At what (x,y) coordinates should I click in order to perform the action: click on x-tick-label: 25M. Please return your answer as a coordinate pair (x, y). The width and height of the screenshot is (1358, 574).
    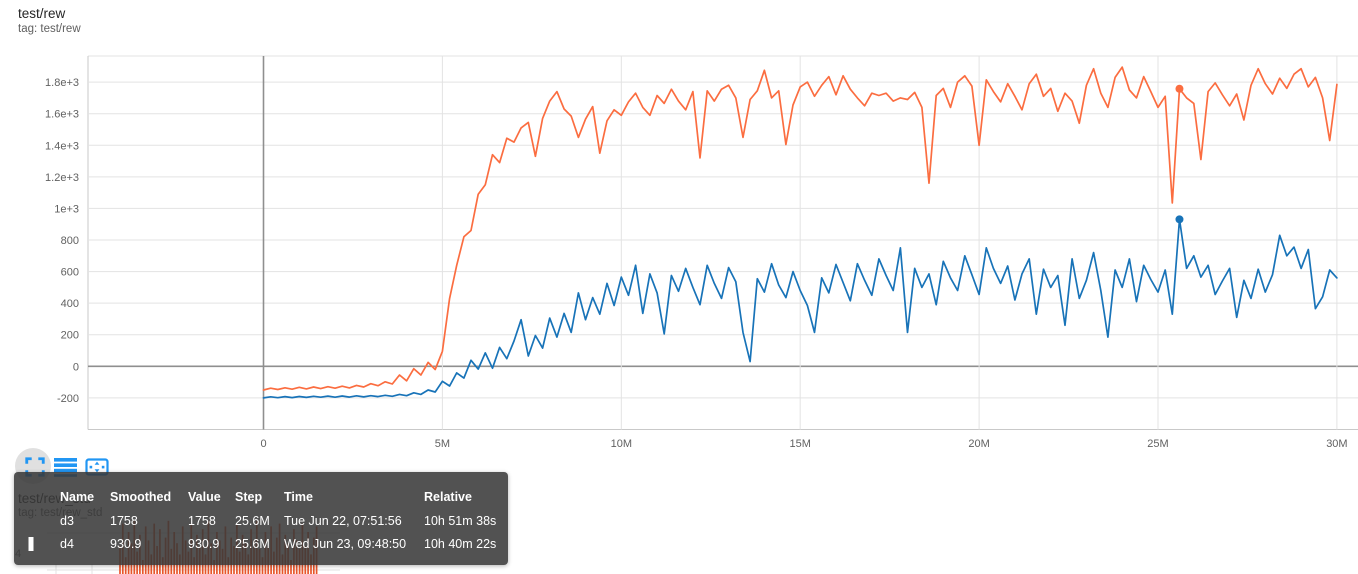
    Looking at the image, I should click on (1157, 444).